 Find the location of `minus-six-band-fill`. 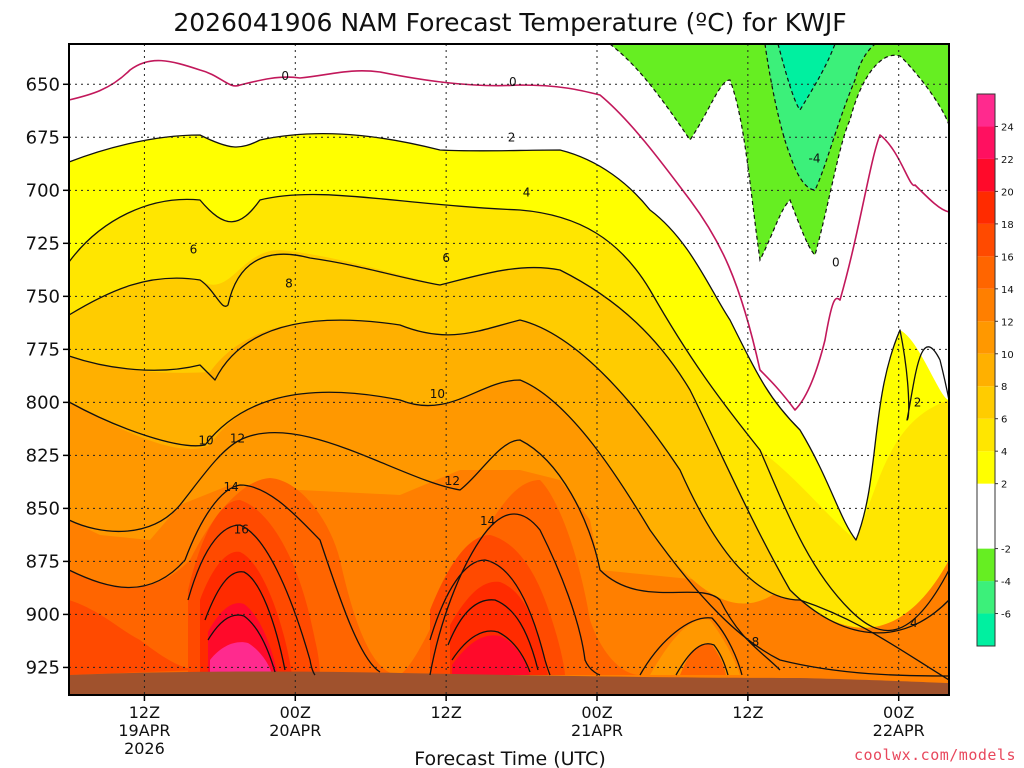

minus-six-band-fill is located at coordinates (806, 77).